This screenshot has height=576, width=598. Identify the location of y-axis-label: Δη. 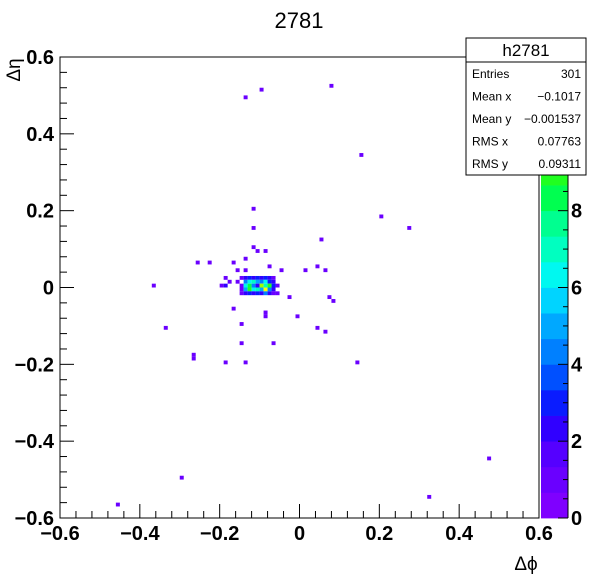
(14, 69).